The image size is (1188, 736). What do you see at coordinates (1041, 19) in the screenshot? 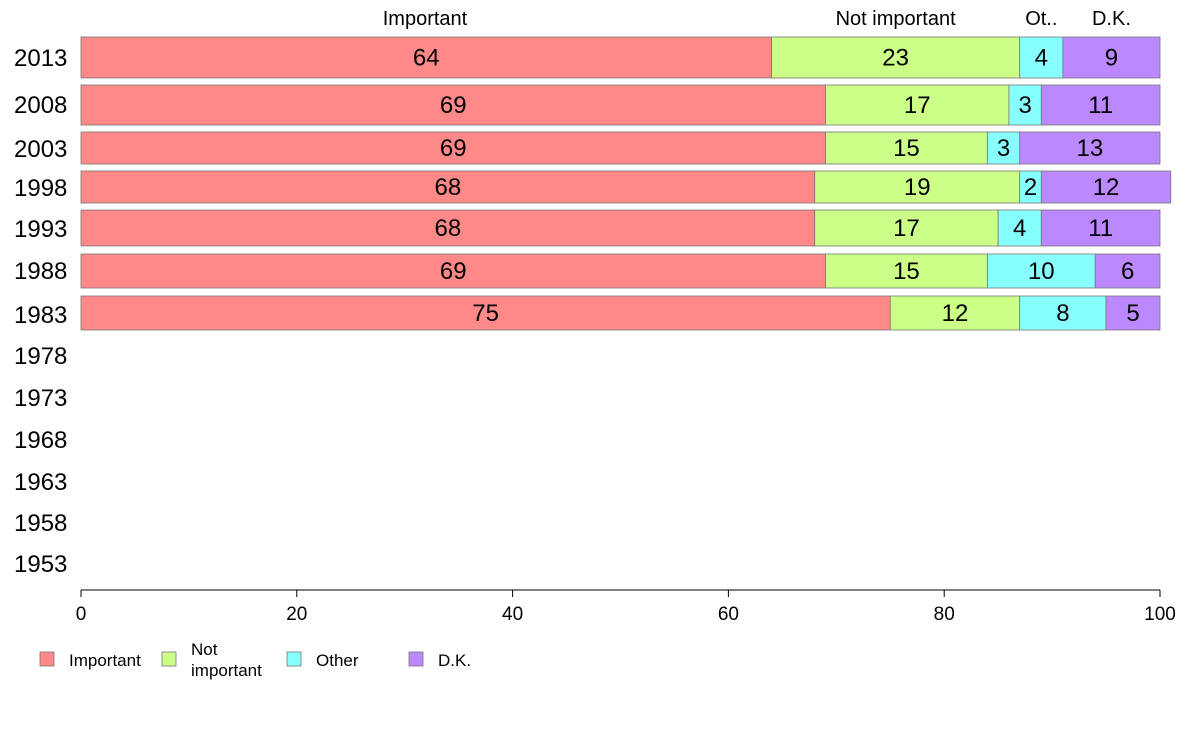
I see `column-header: Ot..` at bounding box center [1041, 19].